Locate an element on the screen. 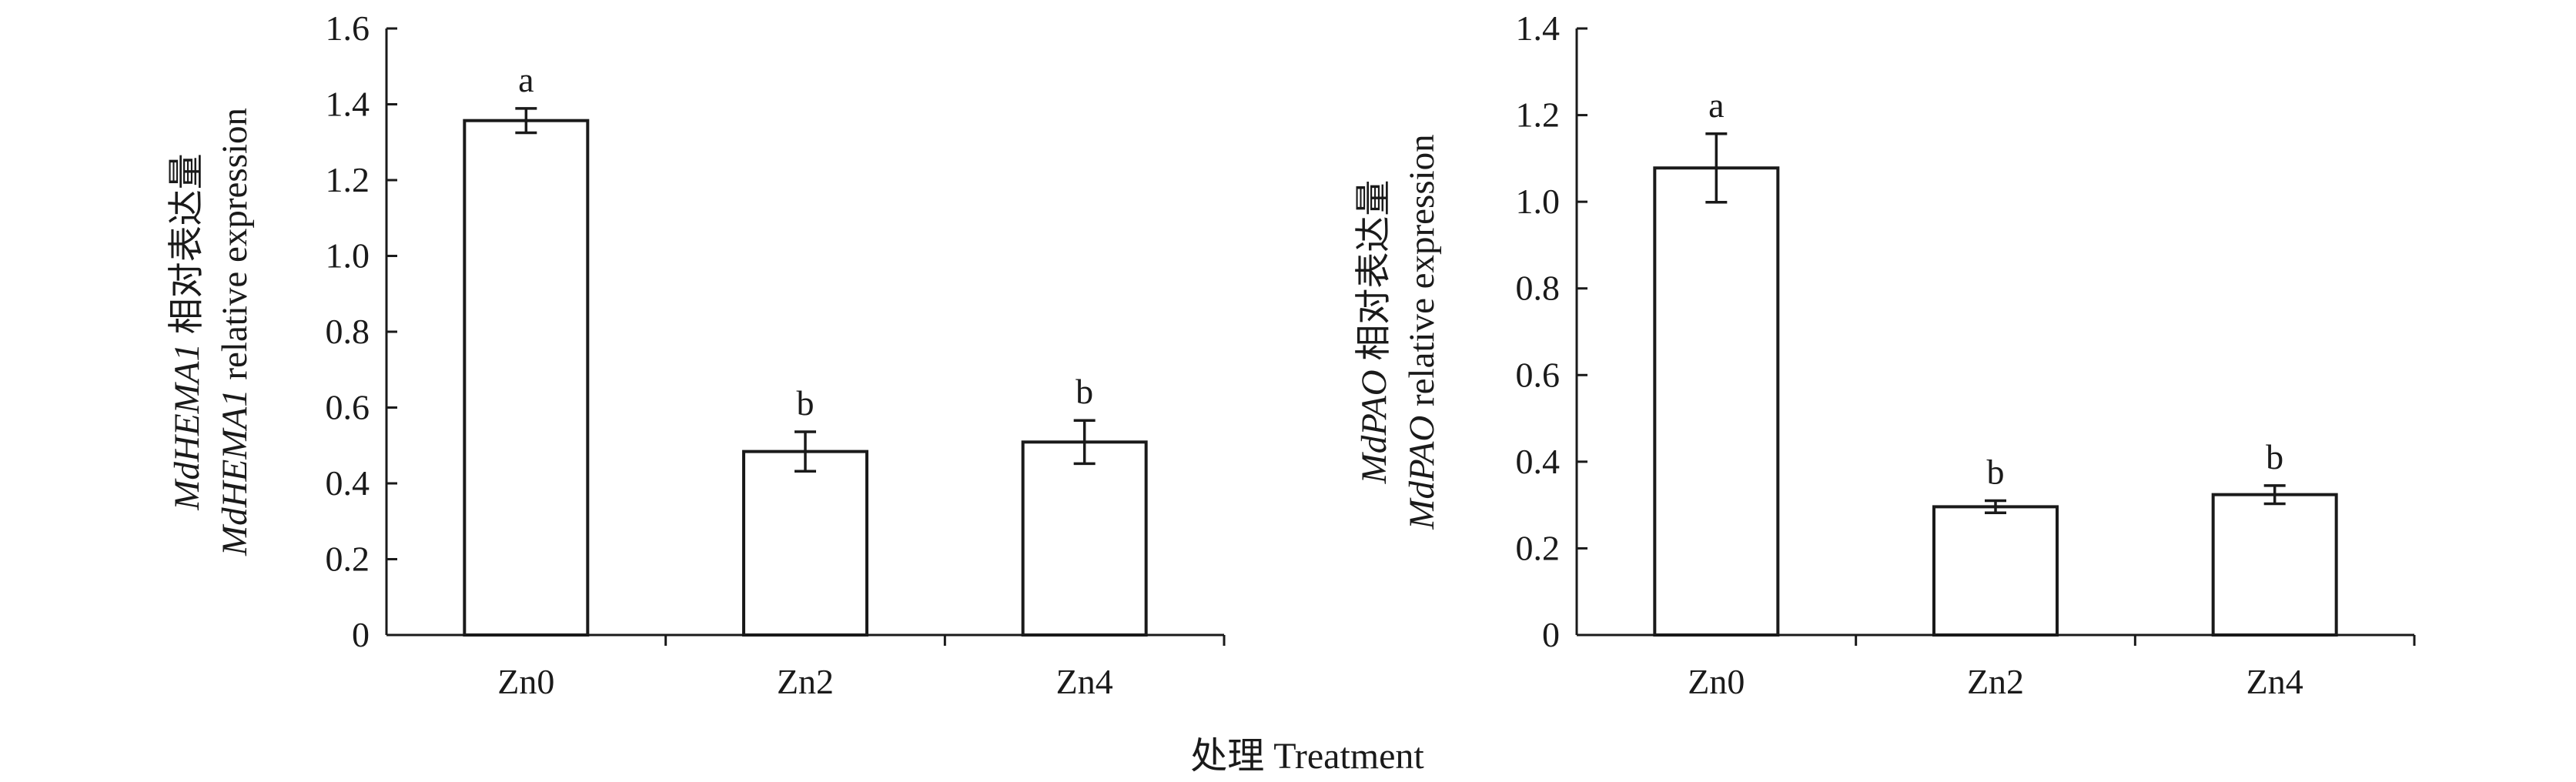  y-tick-label: 1.6 is located at coordinates (348, 28).